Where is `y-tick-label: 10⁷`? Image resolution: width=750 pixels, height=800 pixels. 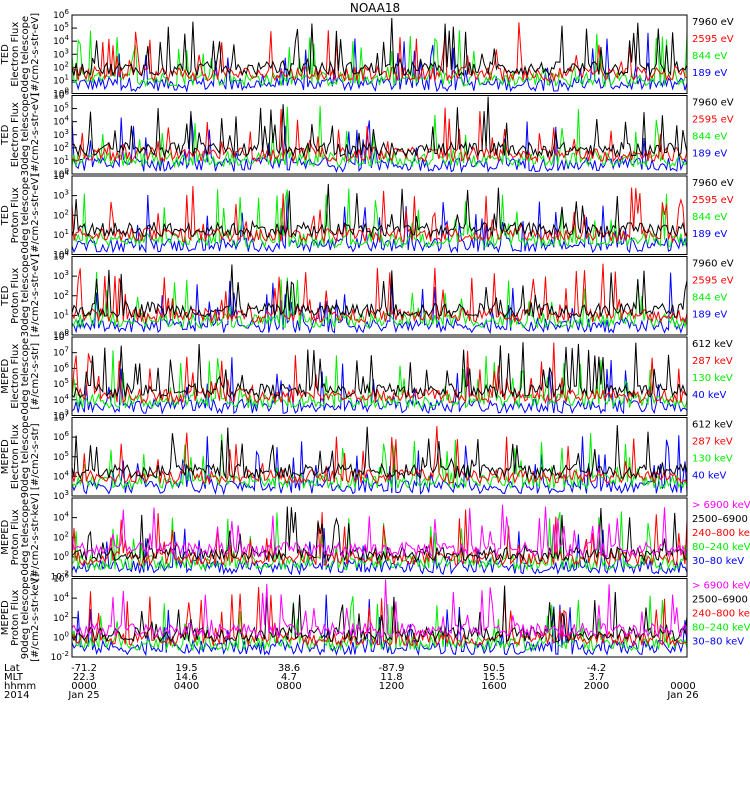
y-tick-label: 10⁷ is located at coordinates (61, 352).